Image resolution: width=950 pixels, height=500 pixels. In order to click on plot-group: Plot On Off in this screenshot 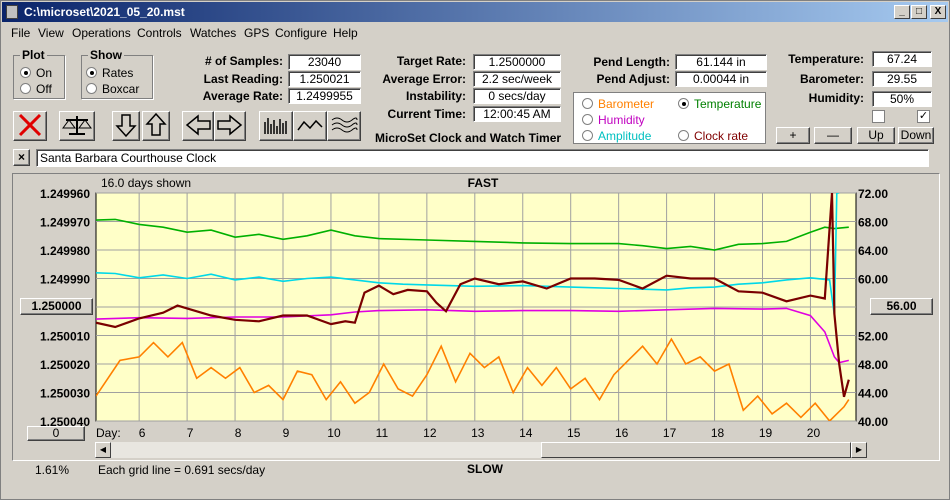, I will do `click(39, 73)`.